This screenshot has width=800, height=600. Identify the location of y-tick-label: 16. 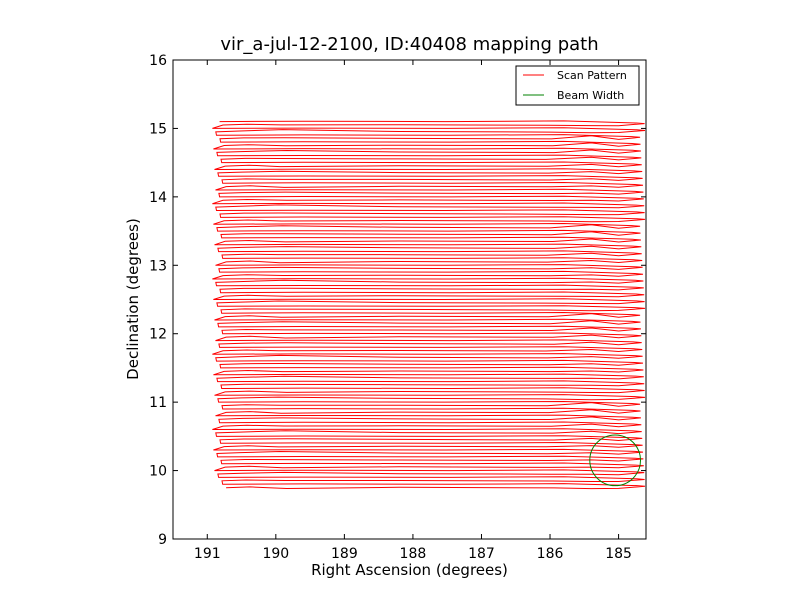
(158, 61).